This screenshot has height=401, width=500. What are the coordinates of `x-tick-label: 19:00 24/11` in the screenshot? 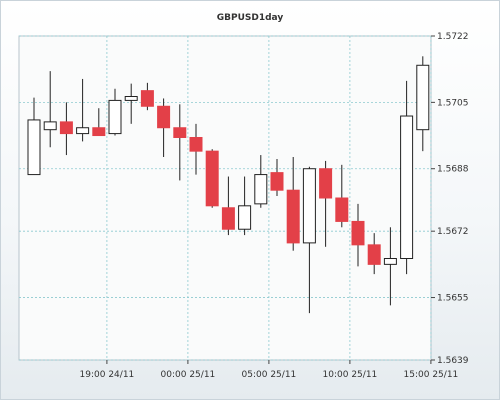 It's located at (107, 375).